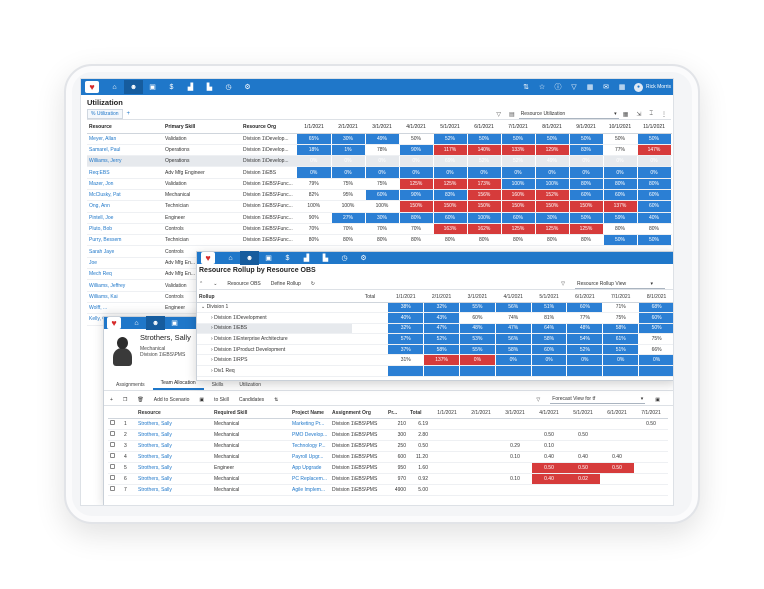 Image resolution: width=764 pixels, height=589 pixels. What do you see at coordinates (244, 284) in the screenshot?
I see `resource-obs-button: Resource OBS` at bounding box center [244, 284].